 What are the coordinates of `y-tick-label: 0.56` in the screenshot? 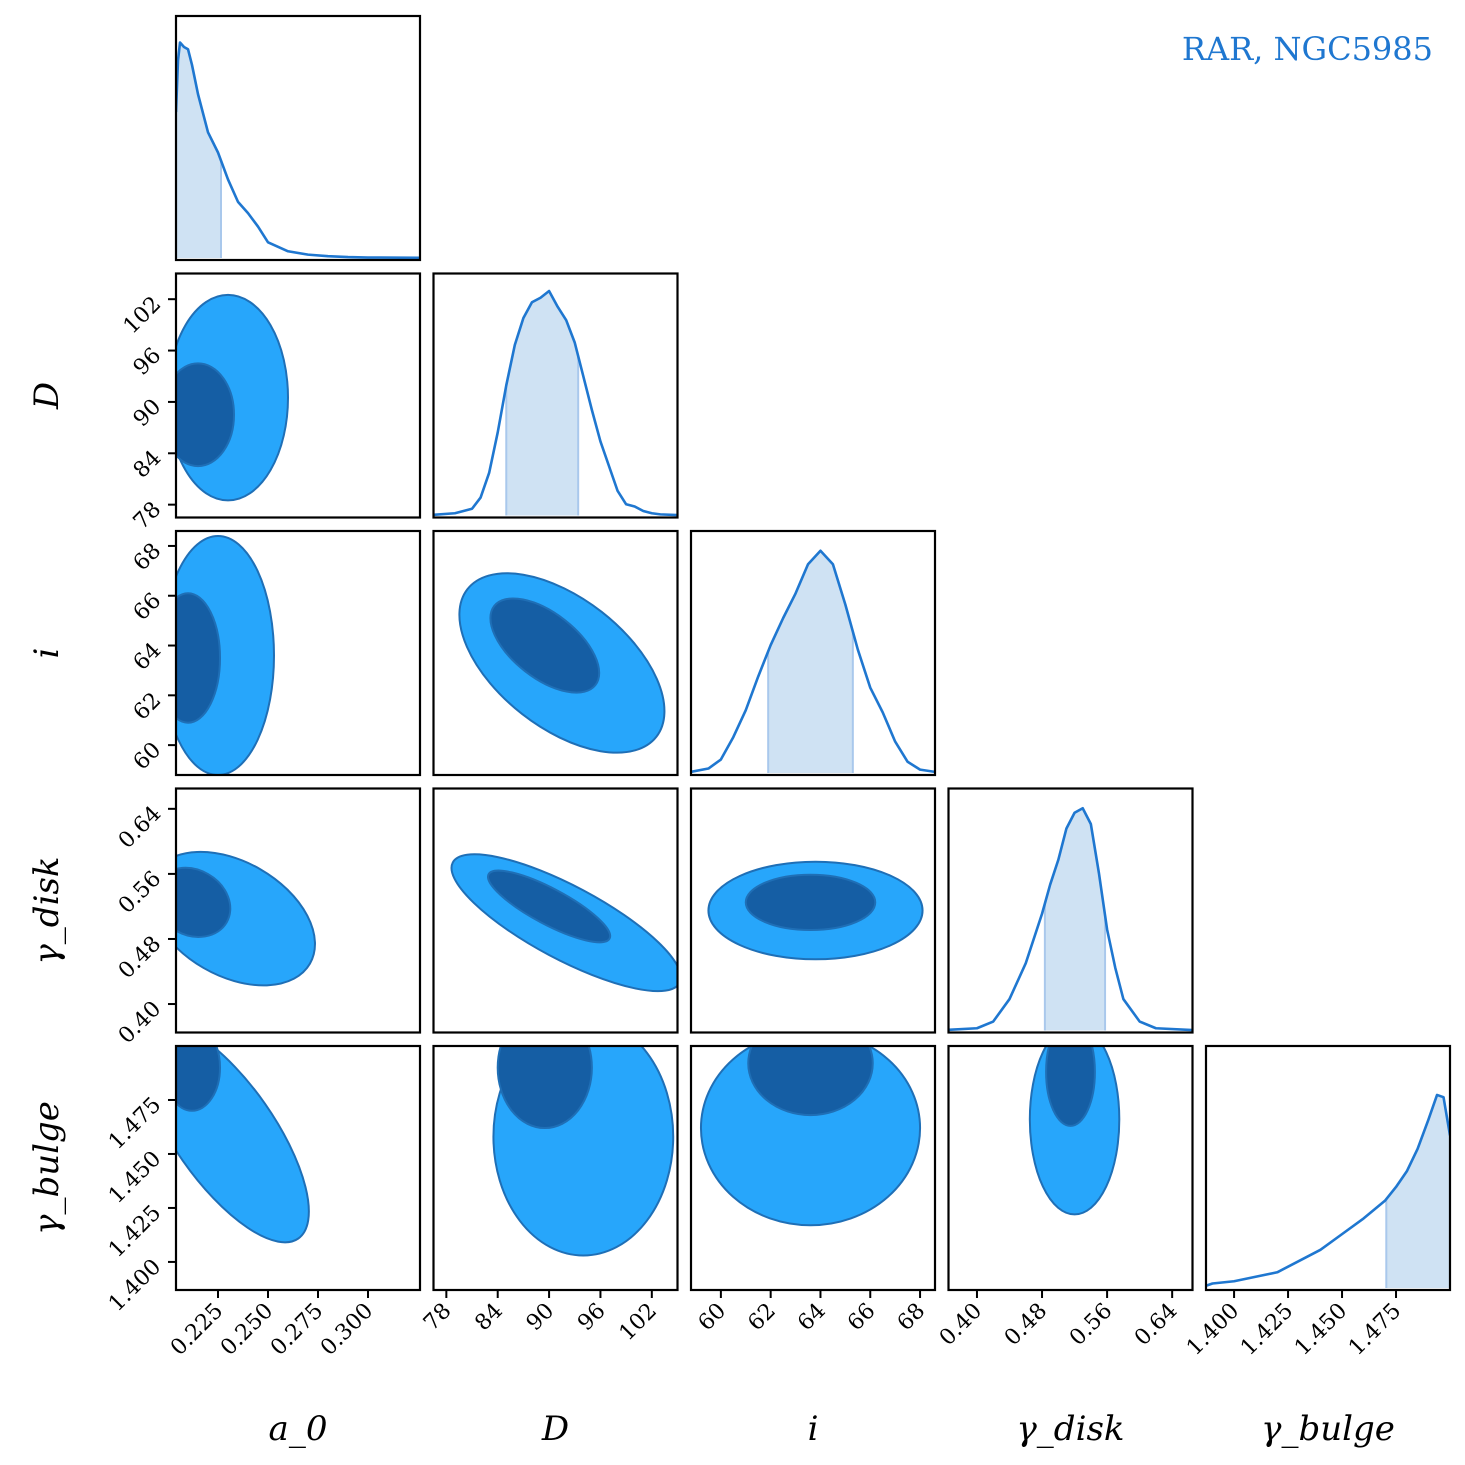 It's located at (140, 892).